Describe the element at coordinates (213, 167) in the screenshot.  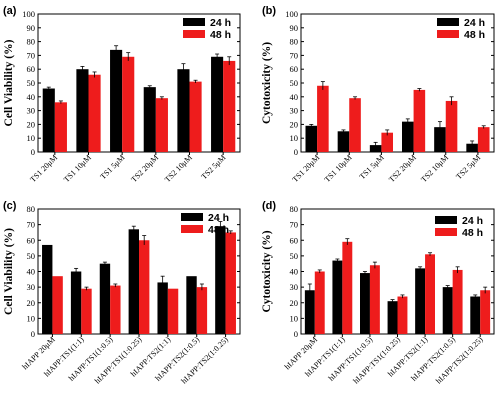
I see `x-category-label: TS2 5μM` at that location.